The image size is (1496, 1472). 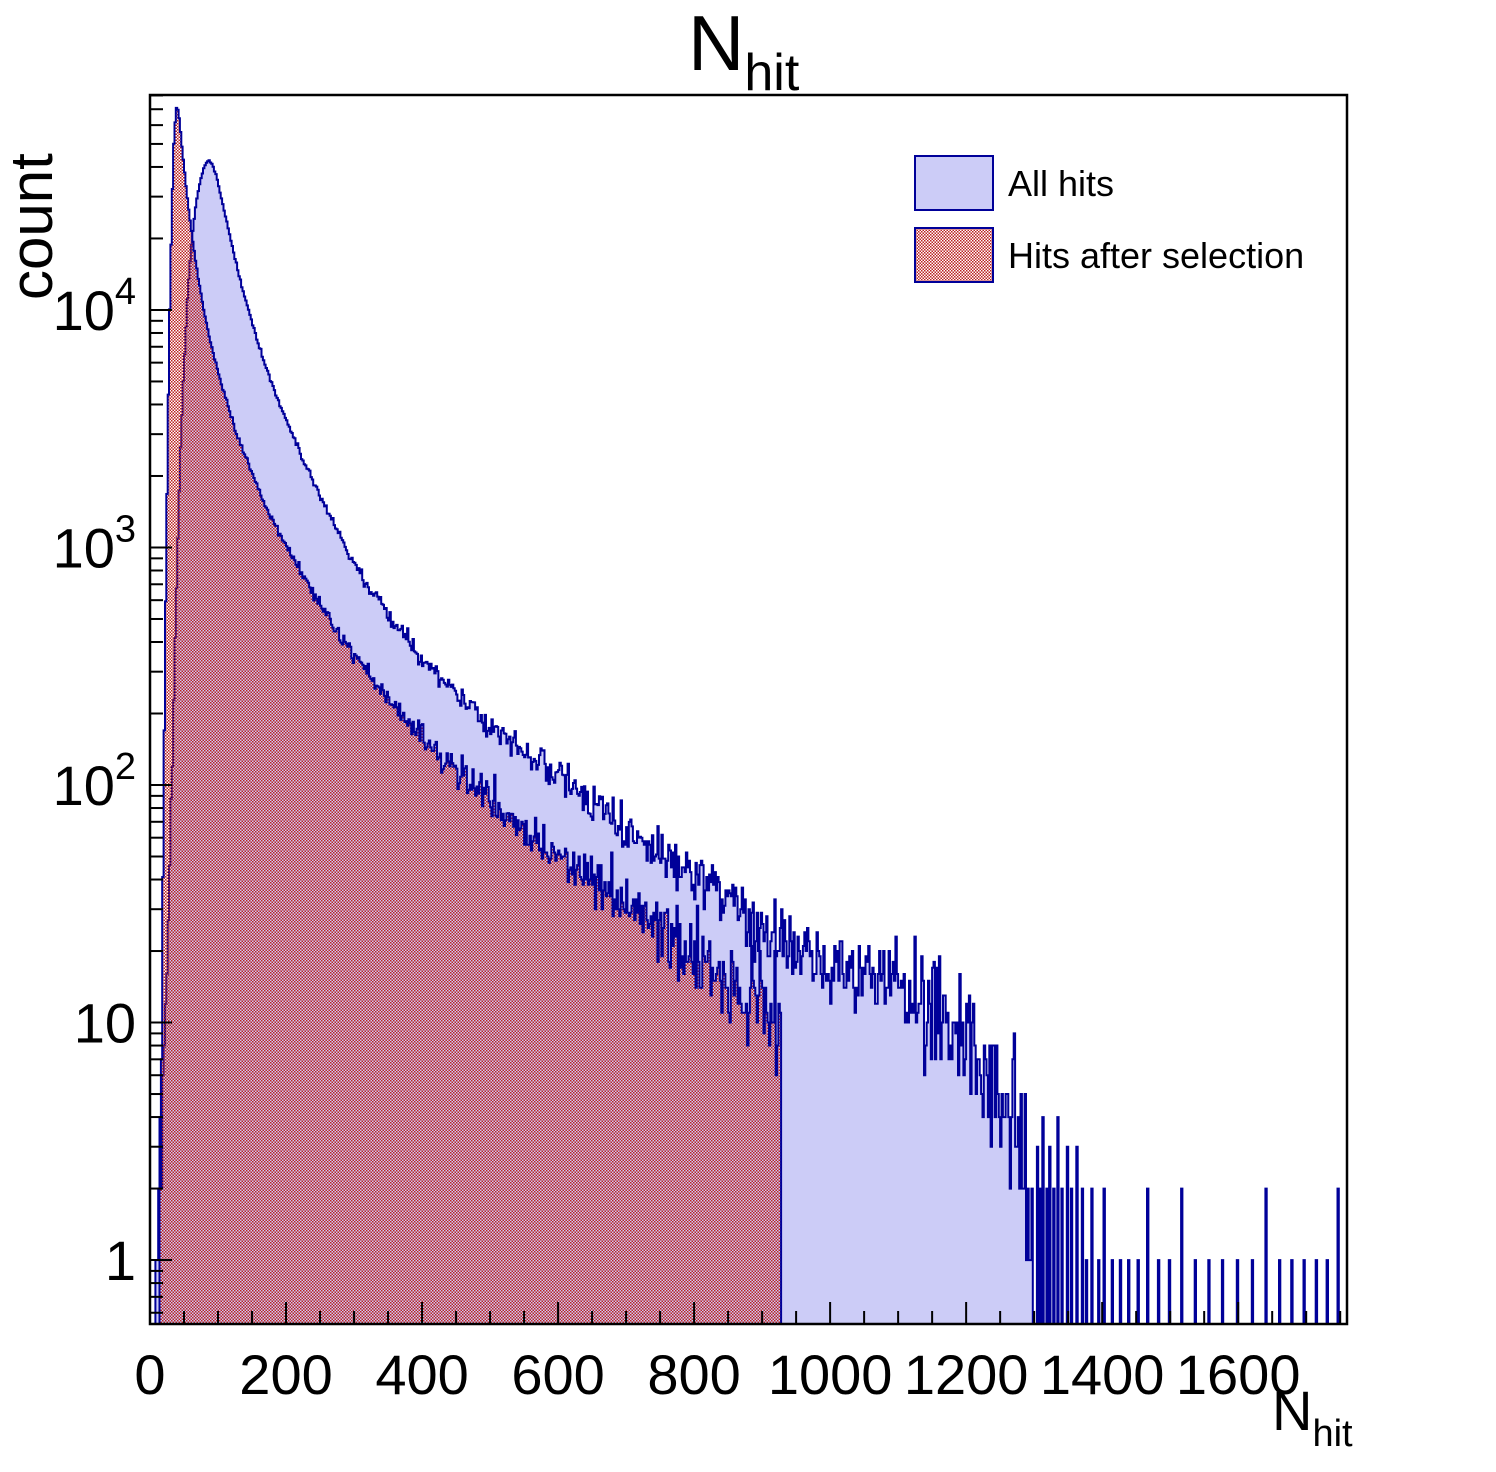 I want to click on svg-text: 600, so click(x=557, y=1374).